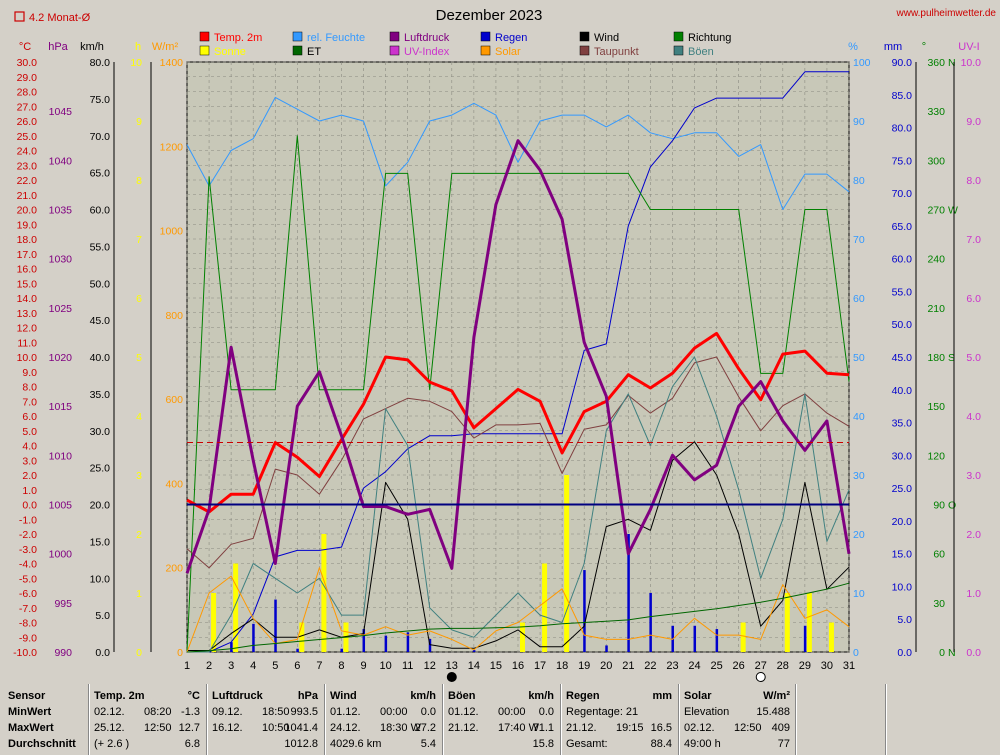  I want to click on rain-tick-label: 55.0, so click(902, 292).